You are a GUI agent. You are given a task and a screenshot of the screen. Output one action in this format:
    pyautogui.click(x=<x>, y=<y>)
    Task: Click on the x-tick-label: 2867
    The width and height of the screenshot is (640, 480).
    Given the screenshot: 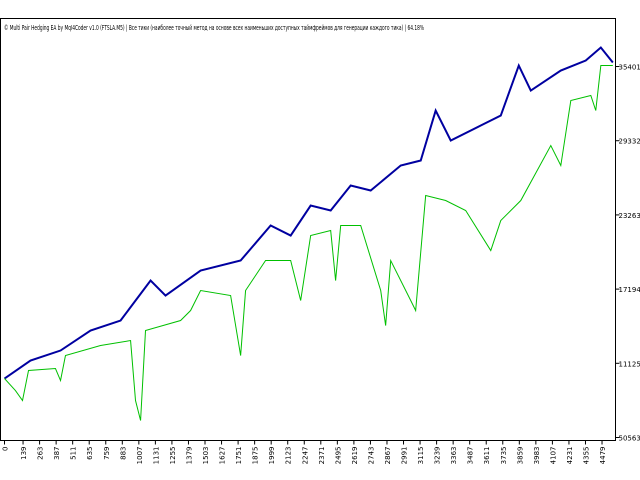 What is the action you would take?
    pyautogui.click(x=388, y=456)
    